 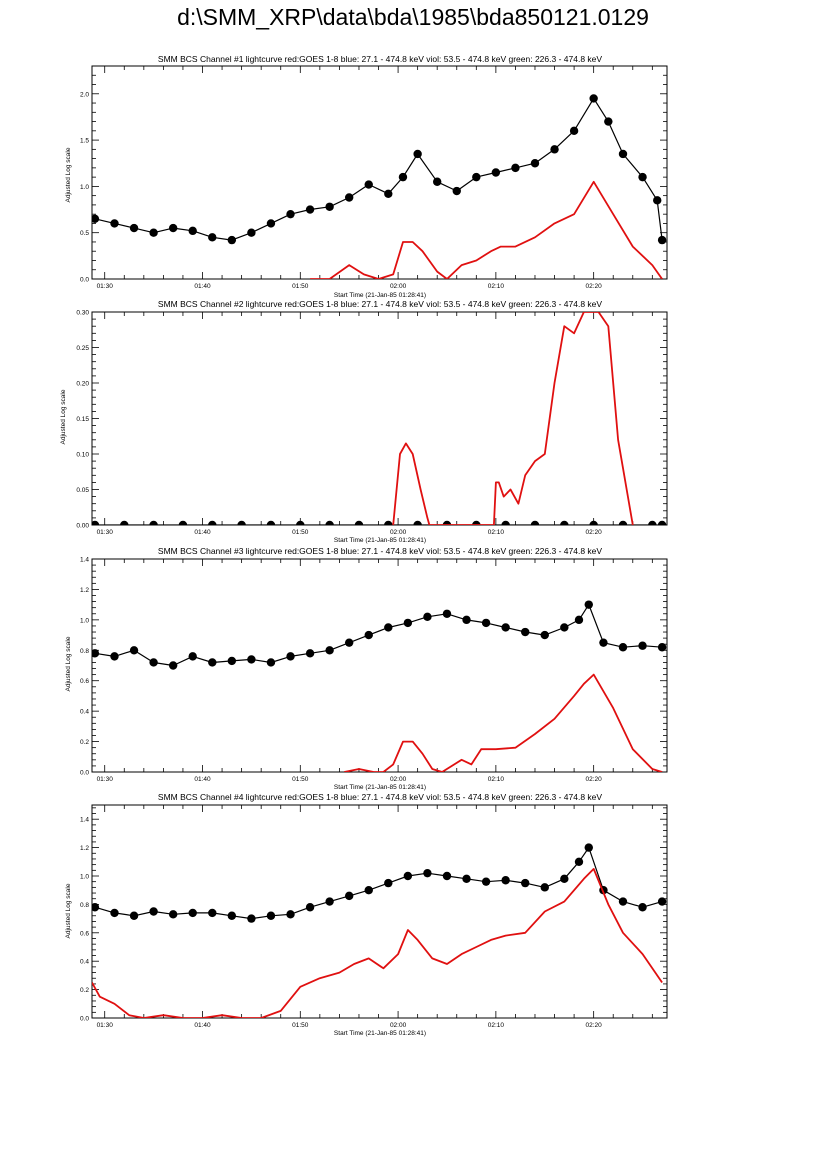 I want to click on panel-4-ytick-label: 0.8, so click(x=84, y=905).